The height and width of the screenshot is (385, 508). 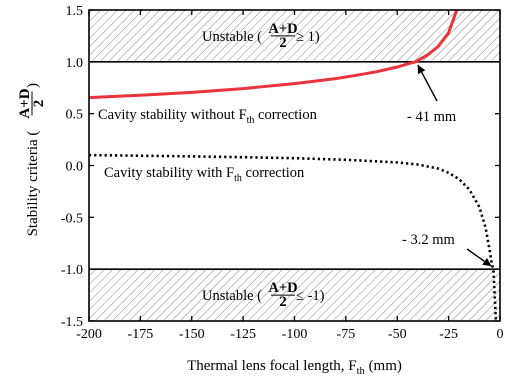 What do you see at coordinates (72, 218) in the screenshot?
I see `y-tick-label: -0.5` at bounding box center [72, 218].